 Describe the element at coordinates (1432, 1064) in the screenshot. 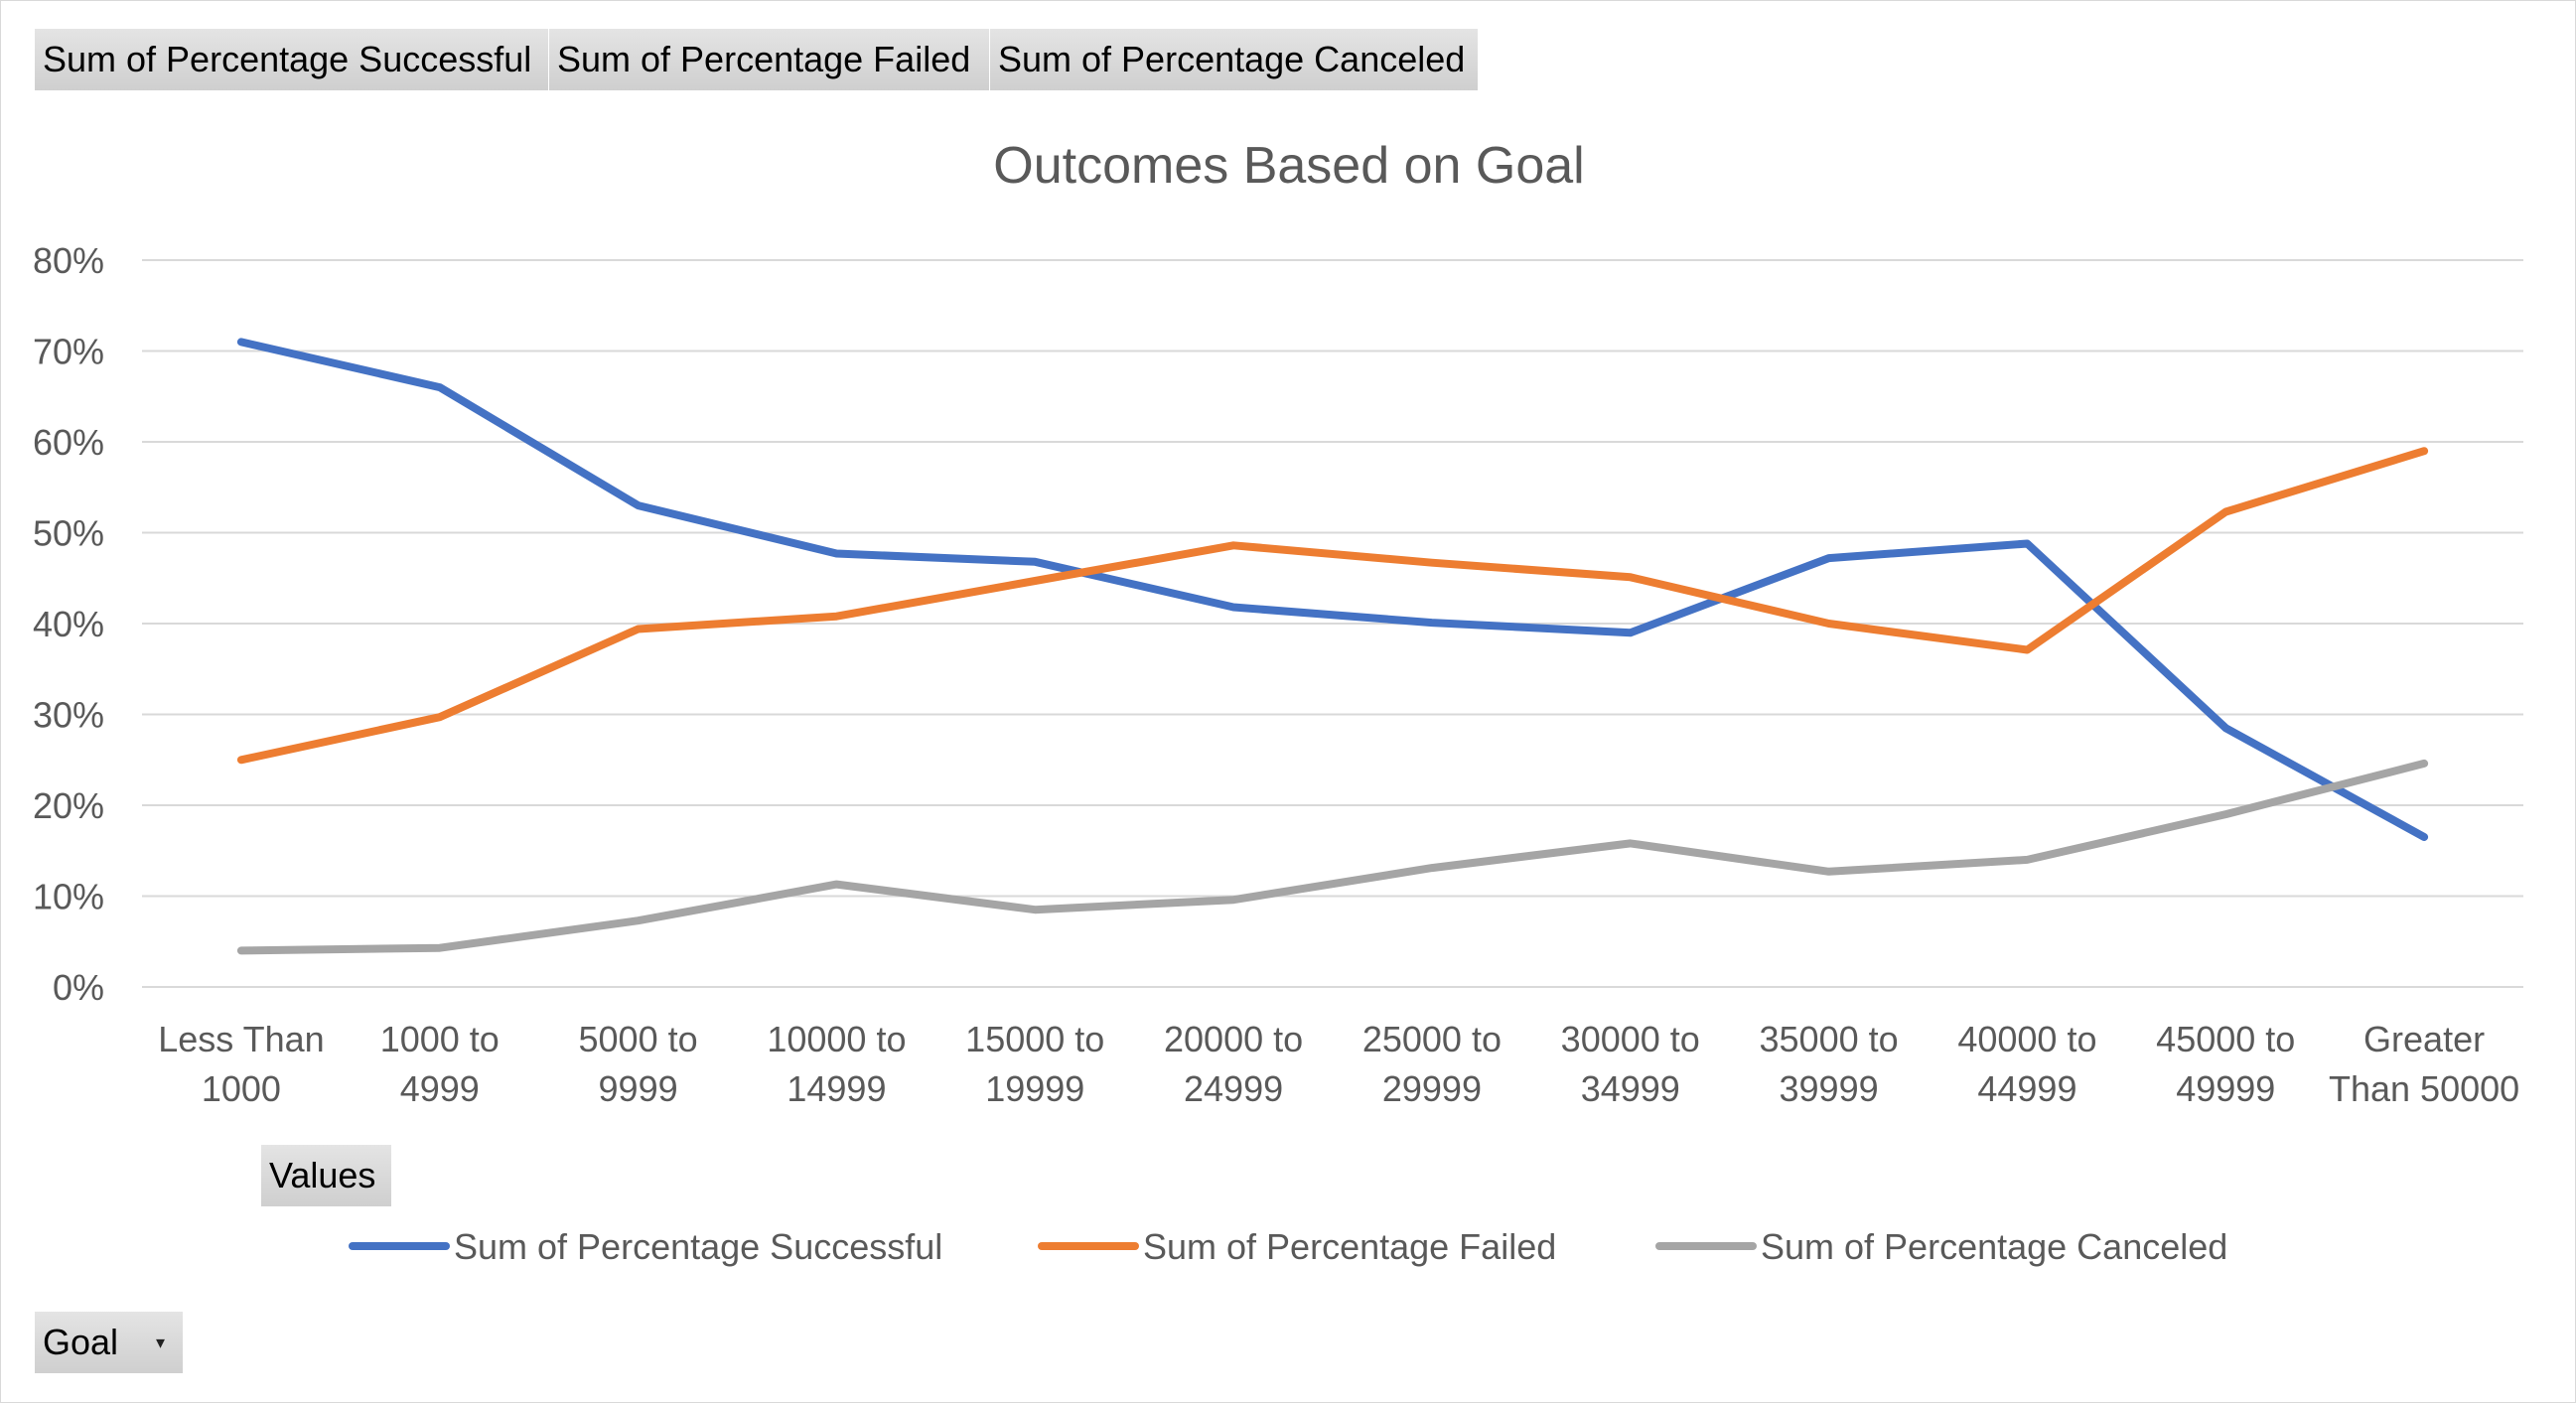

I see `x-tick-label: 25000 to 29999` at that location.